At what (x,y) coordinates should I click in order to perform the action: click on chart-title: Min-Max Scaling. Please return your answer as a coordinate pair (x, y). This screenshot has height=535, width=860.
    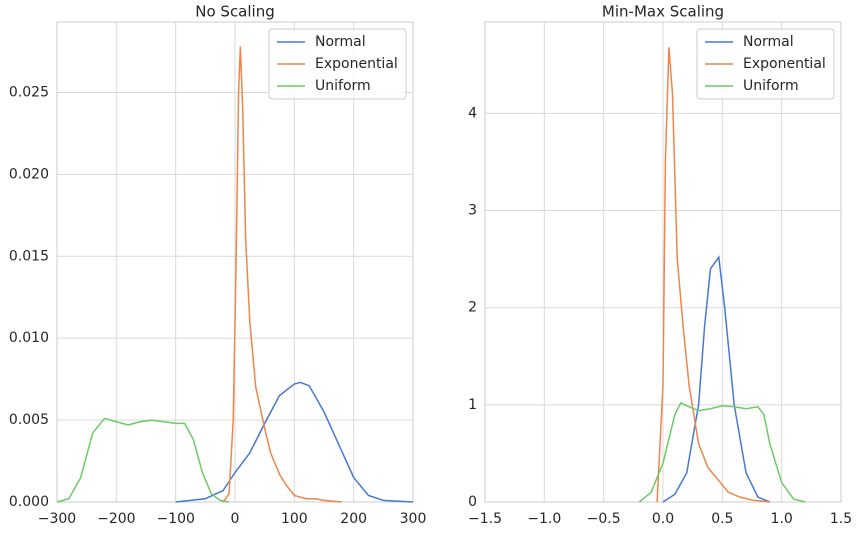
    Looking at the image, I should click on (663, 12).